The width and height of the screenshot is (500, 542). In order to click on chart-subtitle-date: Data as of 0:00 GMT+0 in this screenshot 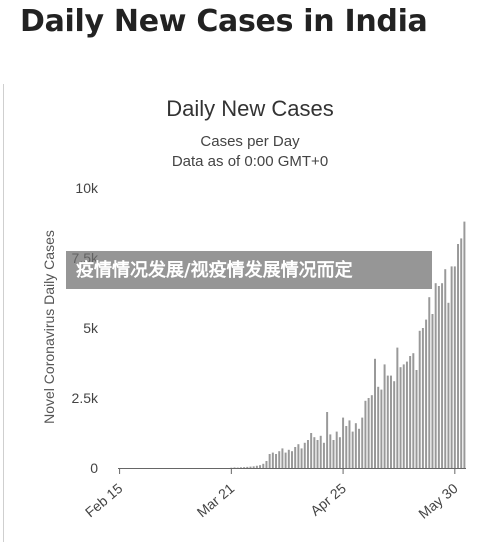, I will do `click(250, 161)`.